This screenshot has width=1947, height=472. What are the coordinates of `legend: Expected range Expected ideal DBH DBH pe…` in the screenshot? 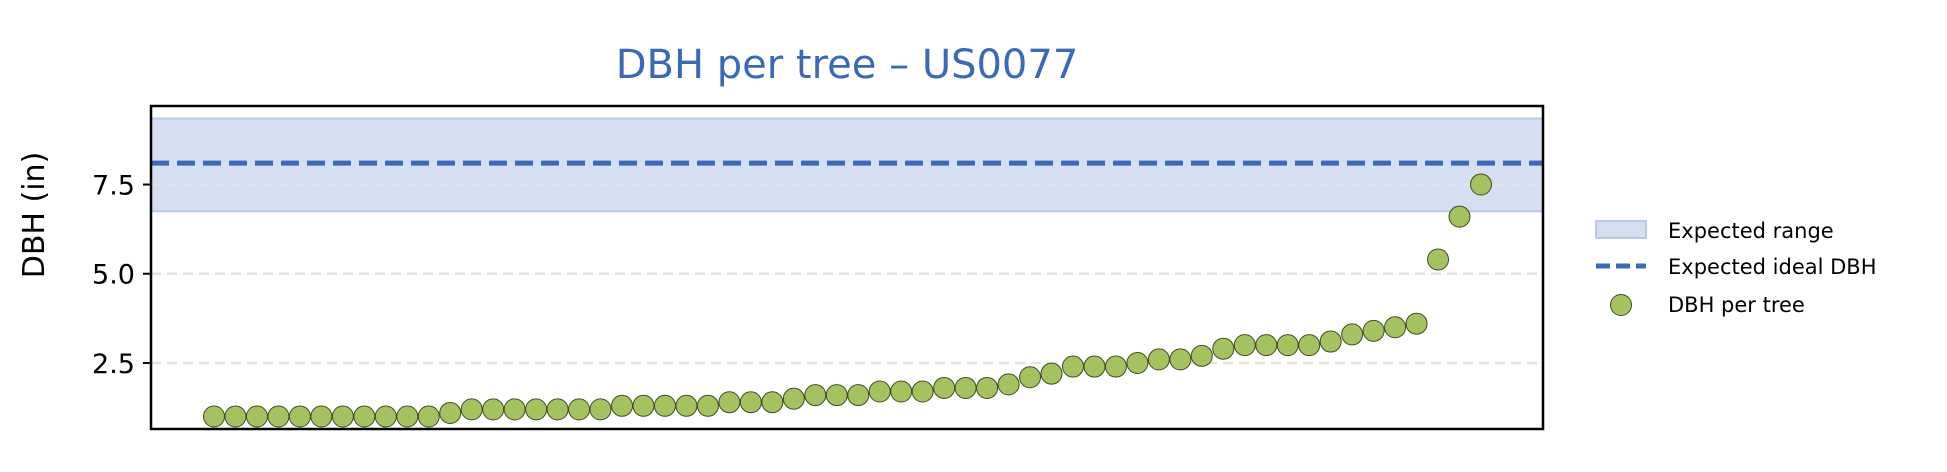 It's located at (1735, 268).